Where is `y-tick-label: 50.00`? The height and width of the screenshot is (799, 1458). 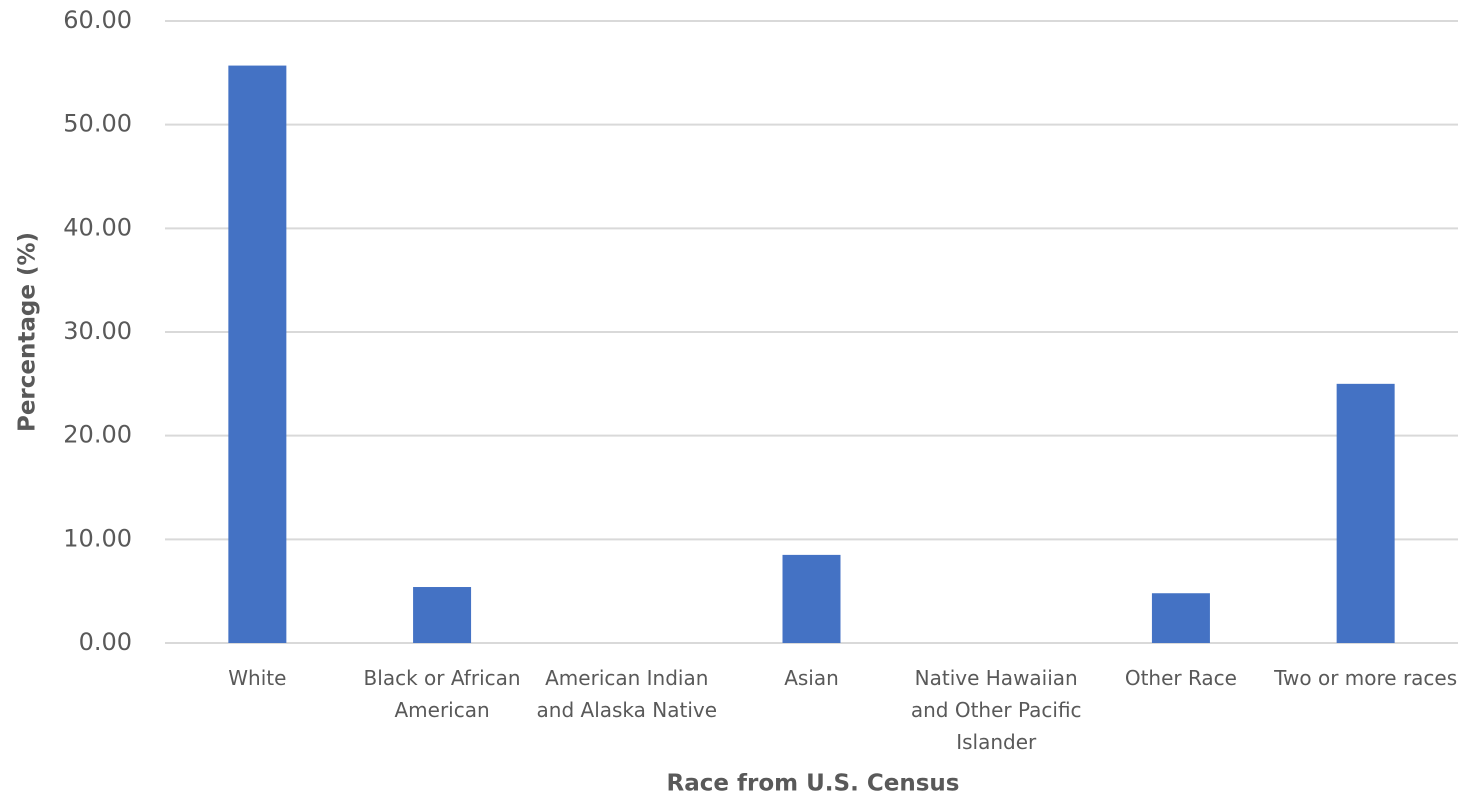
y-tick-label: 50.00 is located at coordinates (97, 124).